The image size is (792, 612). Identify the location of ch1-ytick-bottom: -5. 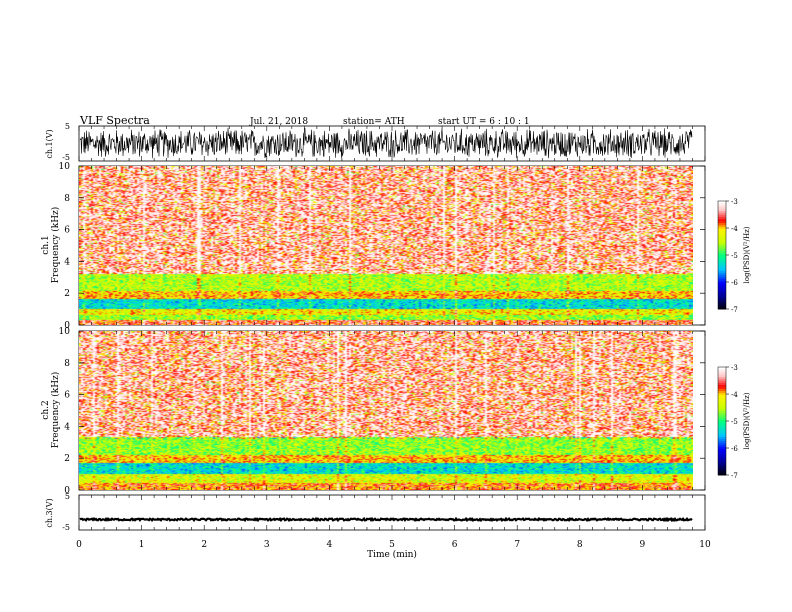
(66, 157).